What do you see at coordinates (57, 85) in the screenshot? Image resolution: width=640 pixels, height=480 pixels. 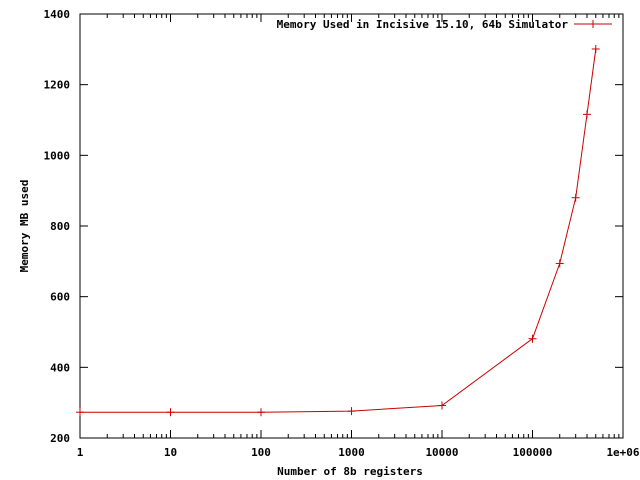 I see `y-tick-label: 1200` at bounding box center [57, 85].